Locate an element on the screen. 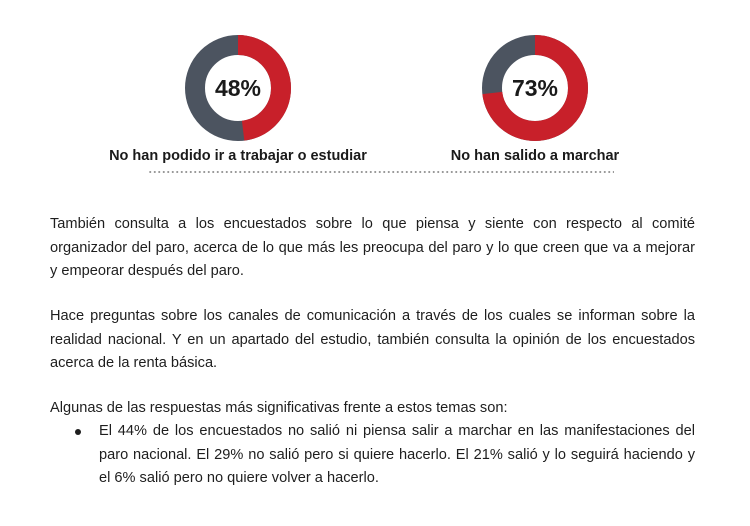  donut-percent-label: 73% is located at coordinates (535, 88).